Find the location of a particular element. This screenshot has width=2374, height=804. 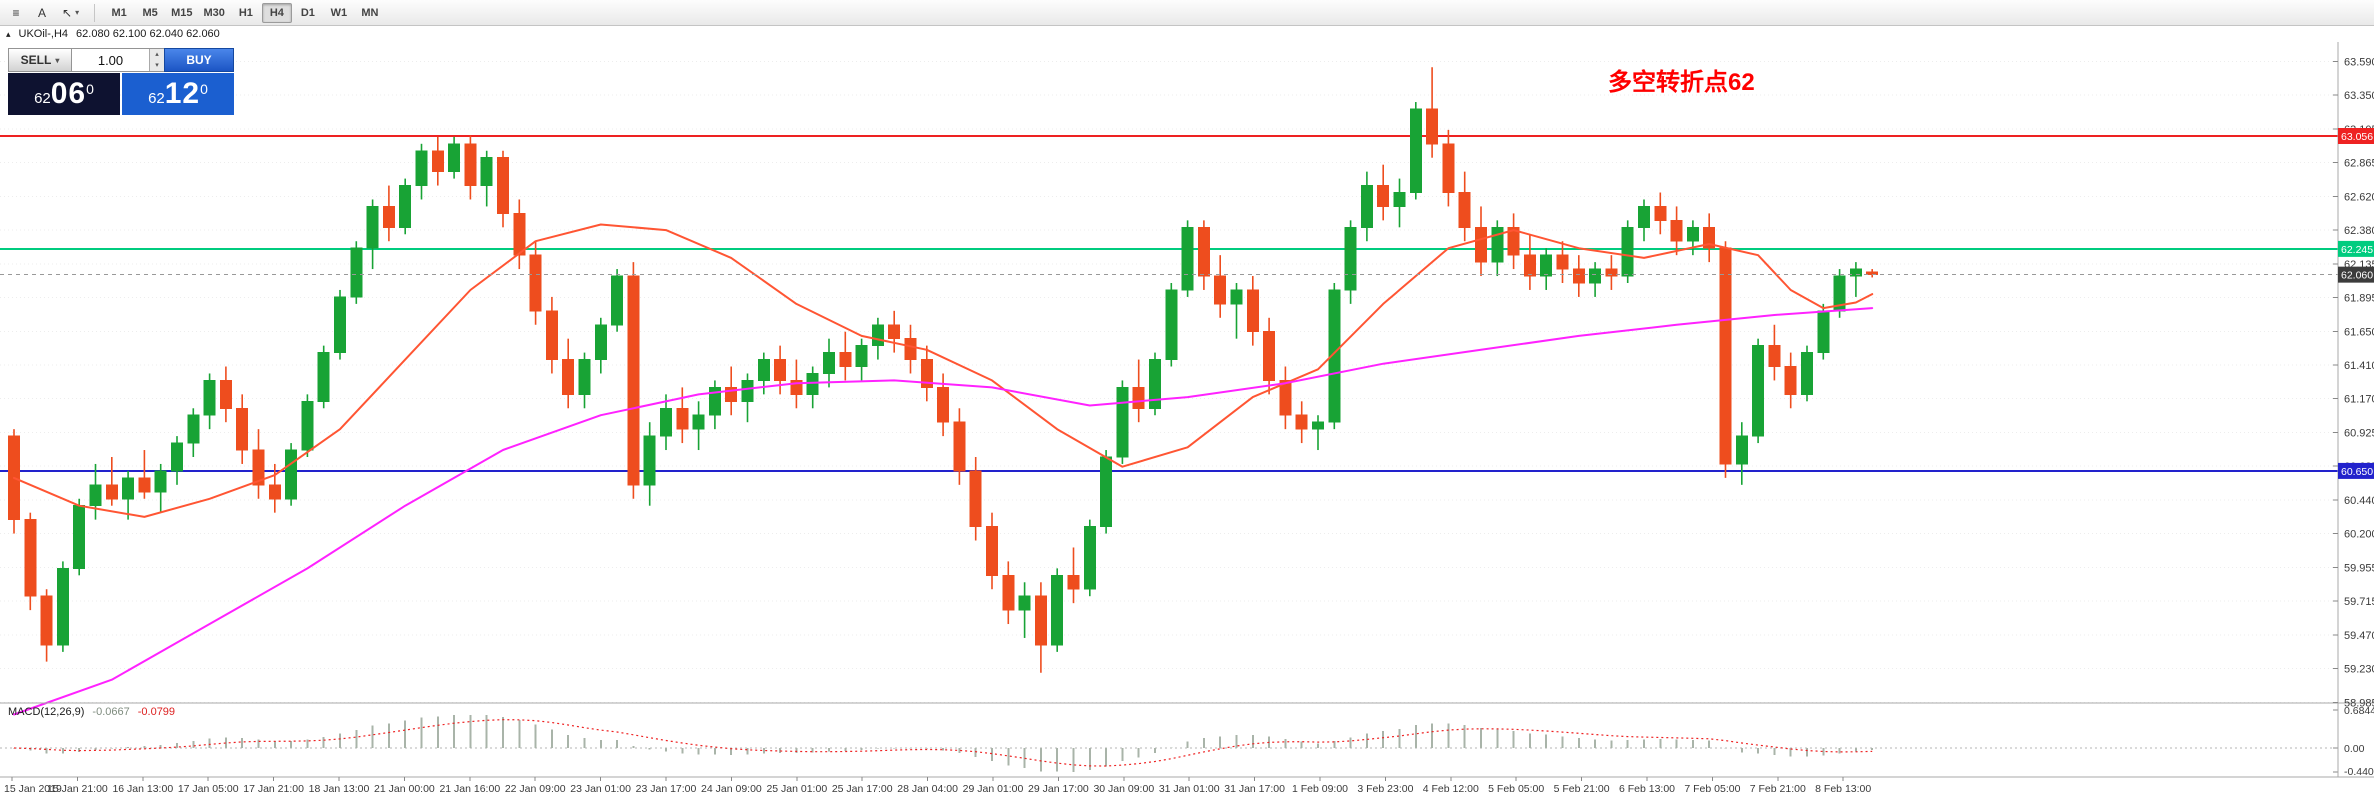

tab-timeframe-m5: M5 is located at coordinates (150, 13).